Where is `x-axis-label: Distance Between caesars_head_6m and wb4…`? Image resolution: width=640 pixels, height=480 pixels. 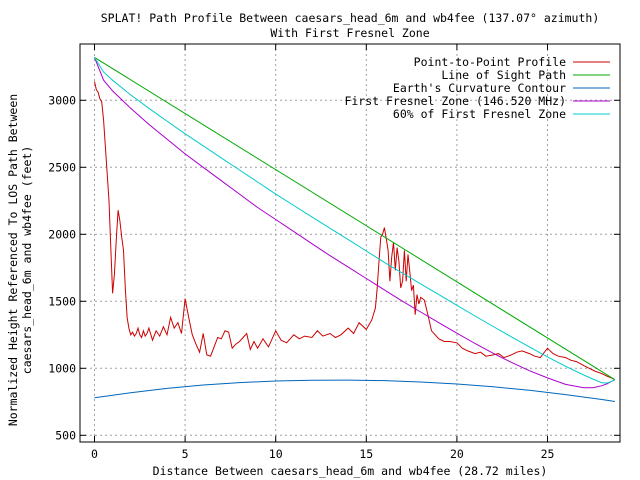
x-axis-label: Distance Between caesars_head_6m and wb4… is located at coordinates (350, 471).